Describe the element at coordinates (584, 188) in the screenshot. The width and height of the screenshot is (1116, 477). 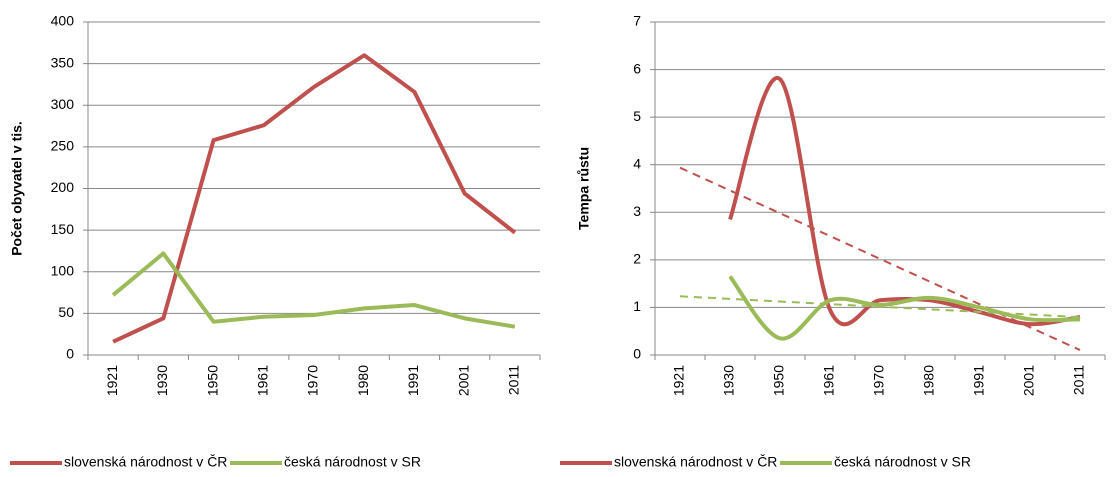
I see `axis-title: Tempa růstu` at that location.